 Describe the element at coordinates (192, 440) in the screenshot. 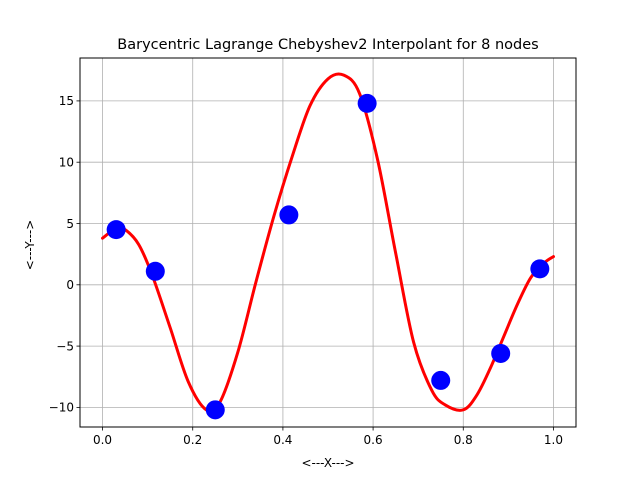

I see `x-tick-label: 0.2` at that location.